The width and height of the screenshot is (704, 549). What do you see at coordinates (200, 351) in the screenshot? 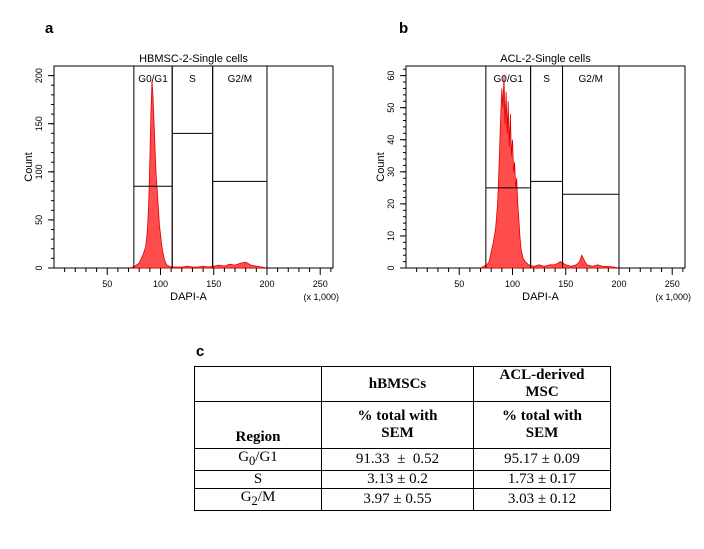
I see `panel-label-c: c` at bounding box center [200, 351].